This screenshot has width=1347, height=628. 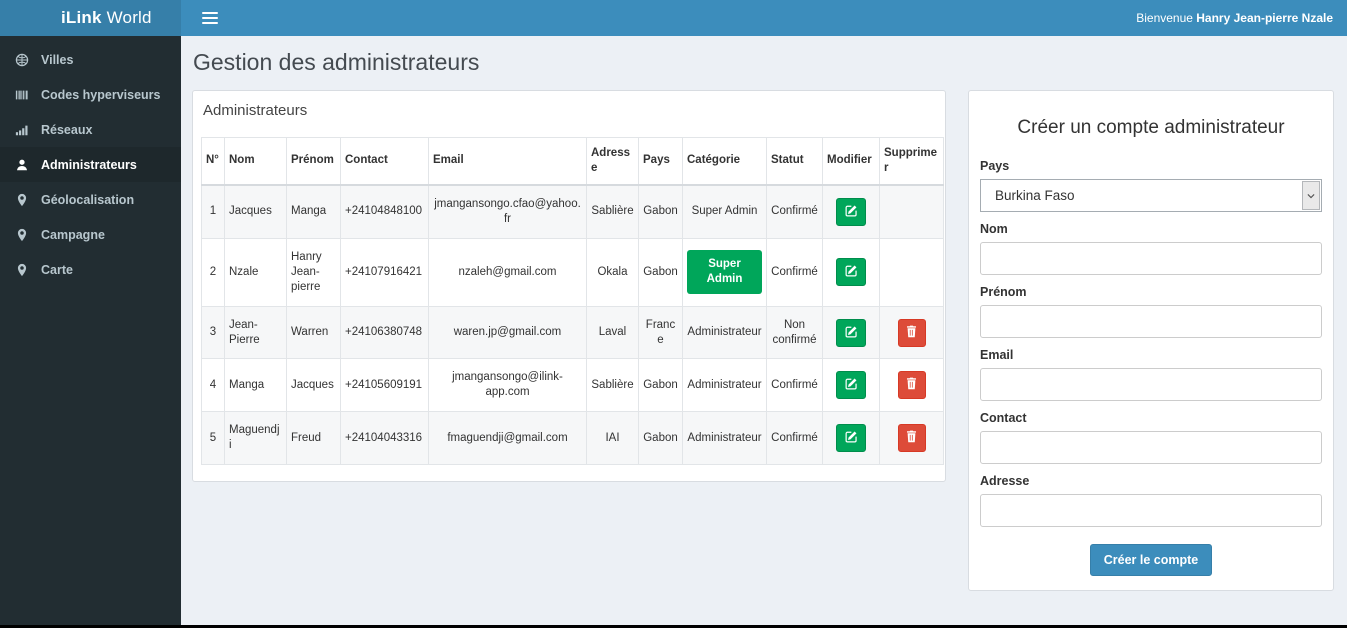 I want to click on sidebar-item-carte: Carte, so click(x=90, y=269).